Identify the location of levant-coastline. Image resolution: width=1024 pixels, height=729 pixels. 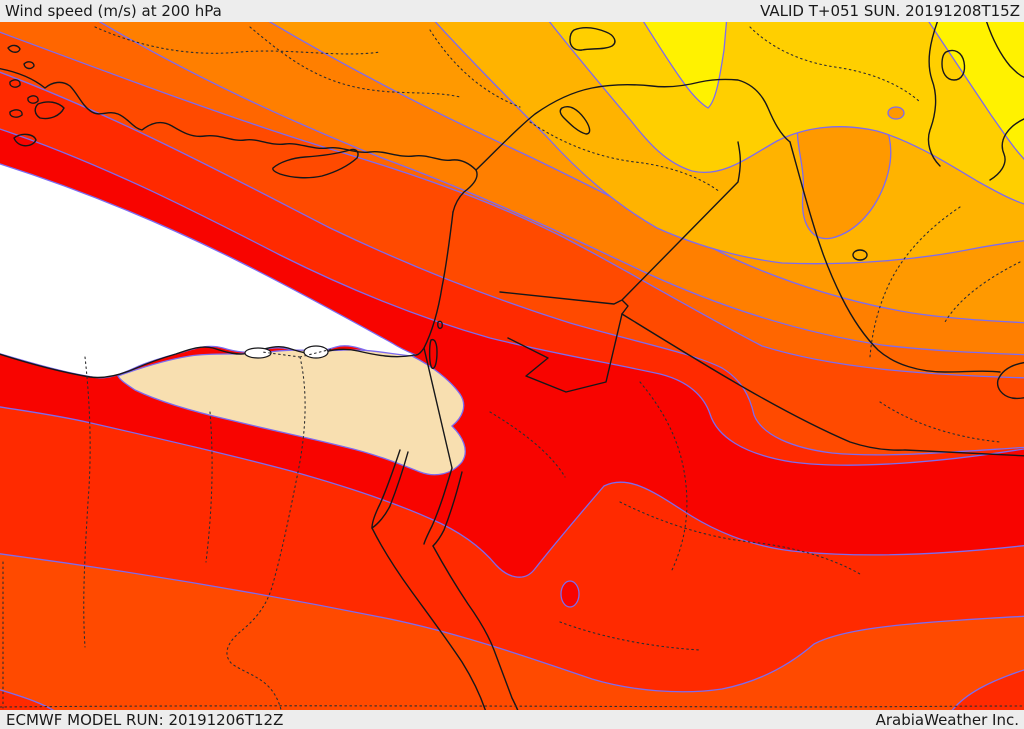
(433, 283).